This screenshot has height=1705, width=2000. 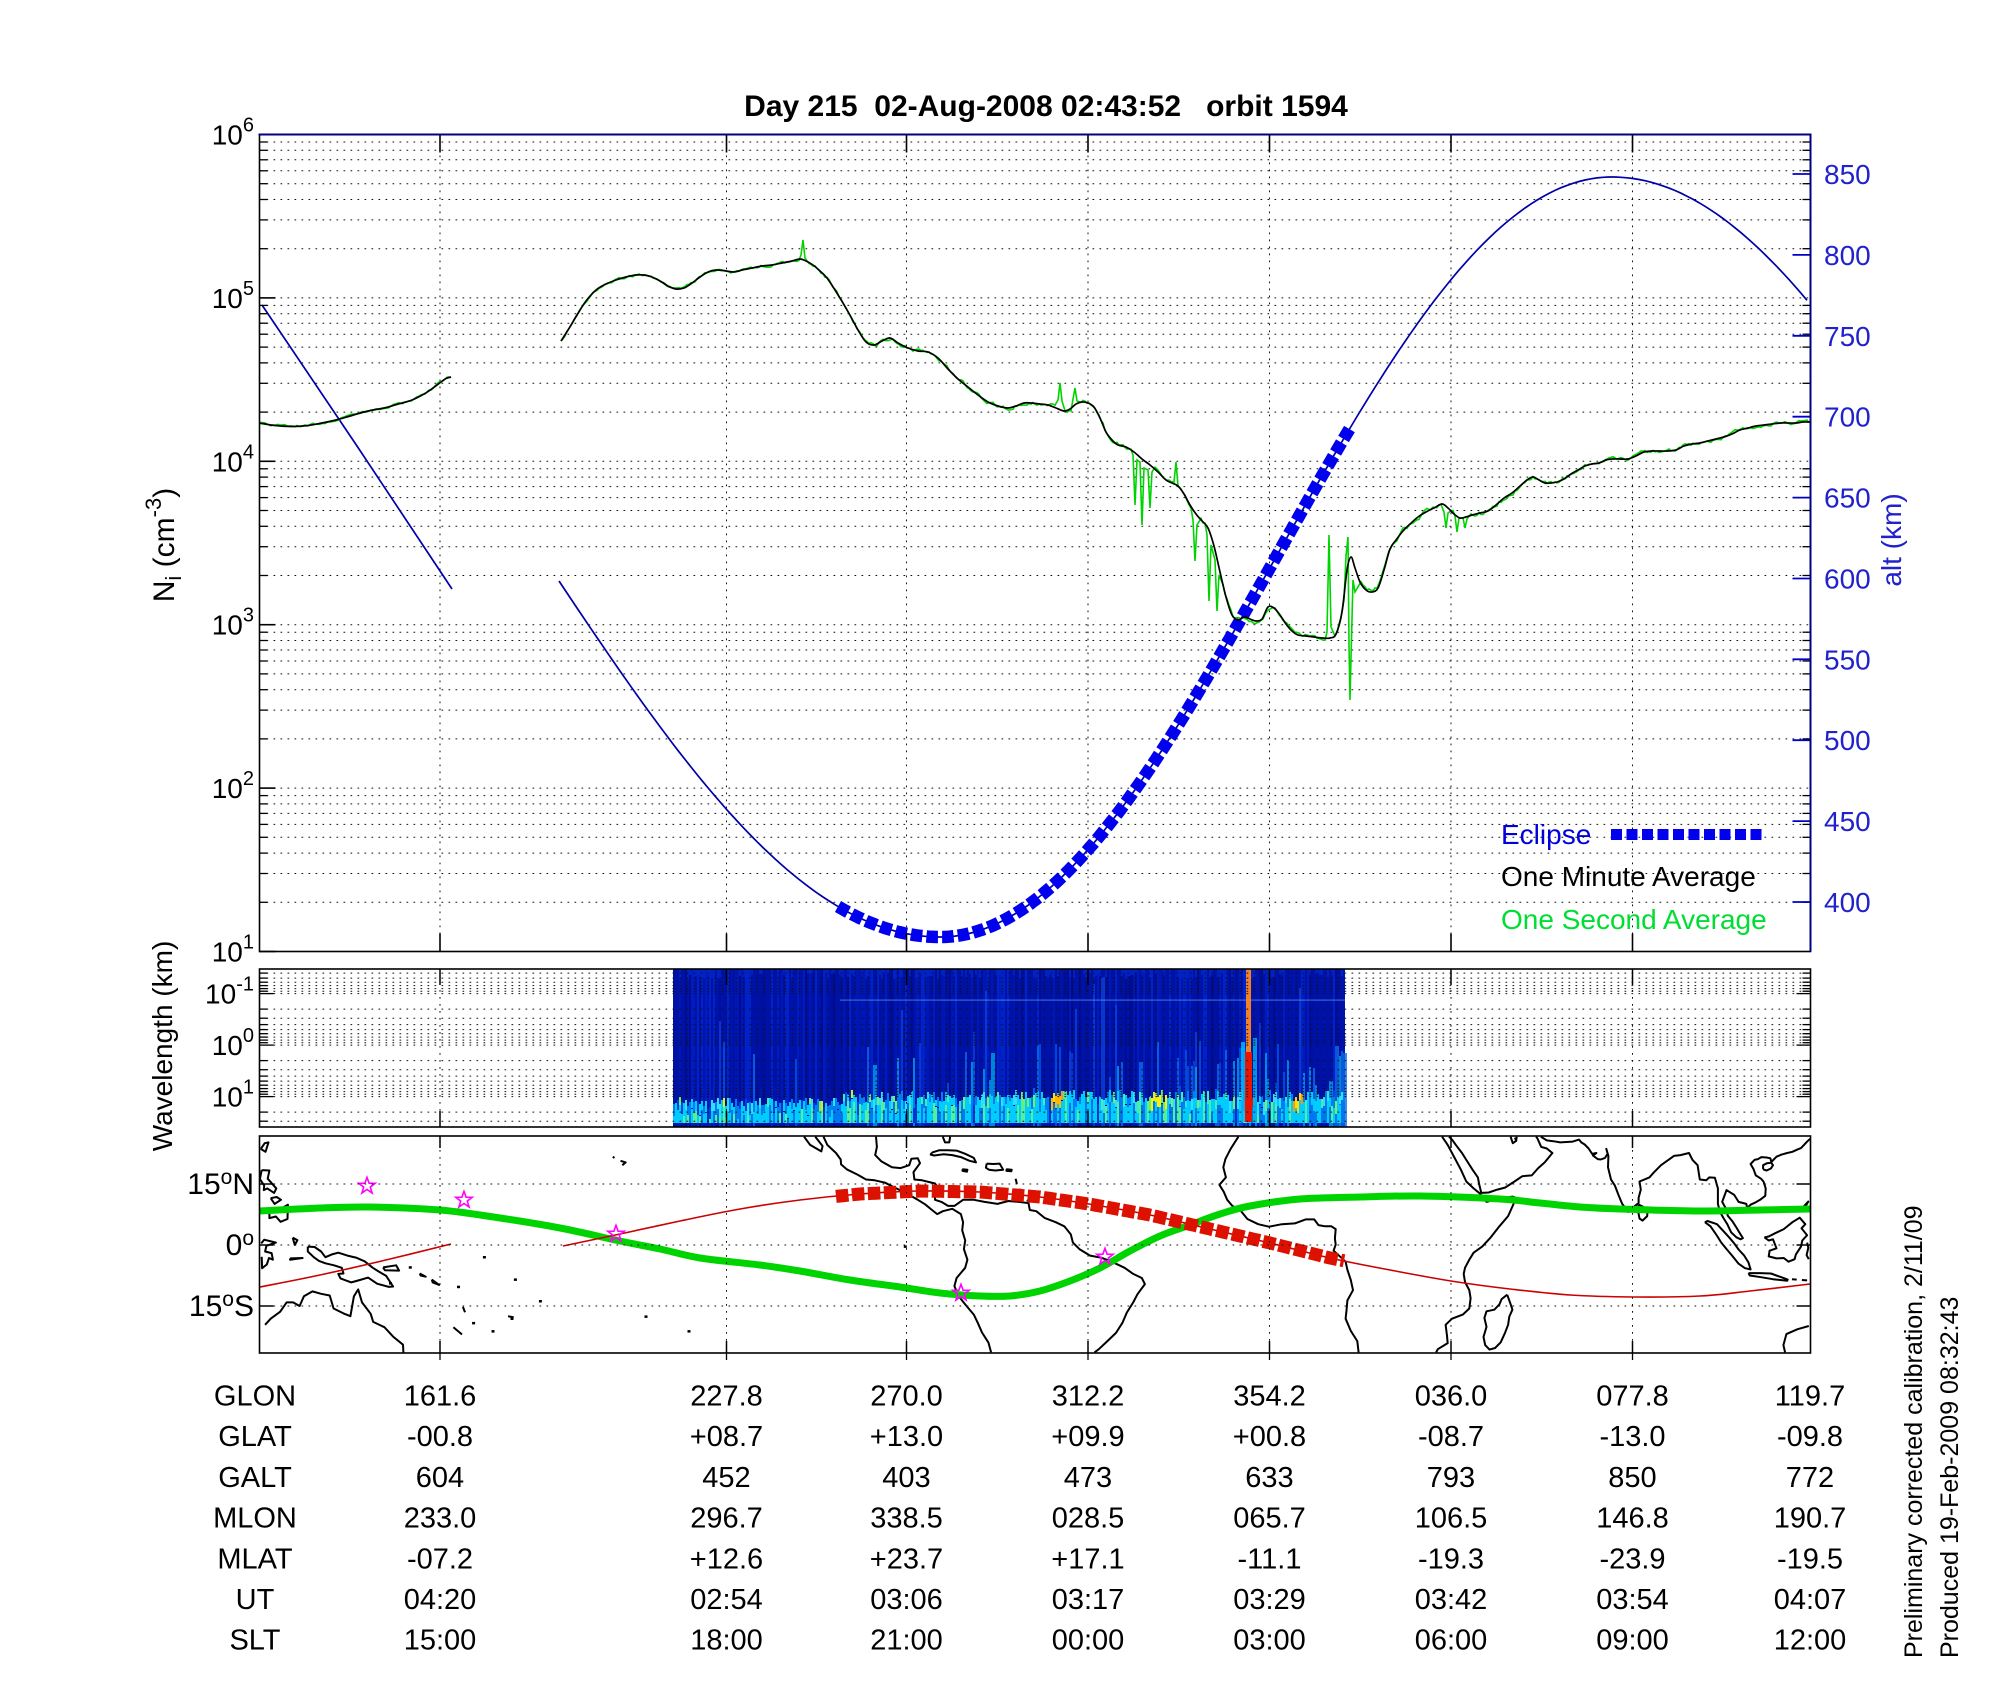 I want to click on svg-text: 190.7, so click(x=1810, y=1519).